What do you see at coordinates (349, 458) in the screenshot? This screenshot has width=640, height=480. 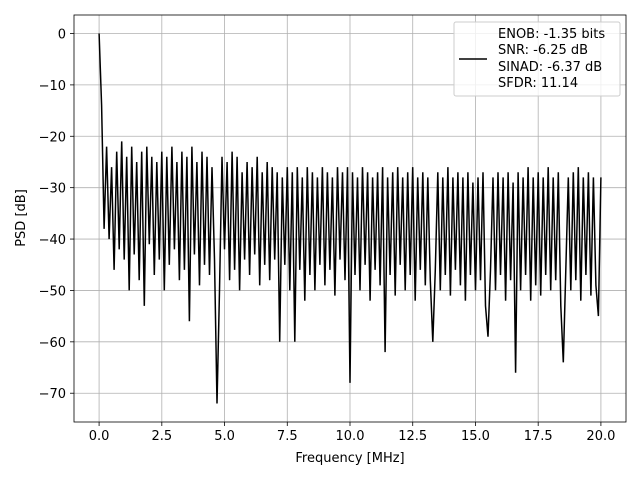 I see `x-axis-label: Frequency [MHz]` at bounding box center [349, 458].